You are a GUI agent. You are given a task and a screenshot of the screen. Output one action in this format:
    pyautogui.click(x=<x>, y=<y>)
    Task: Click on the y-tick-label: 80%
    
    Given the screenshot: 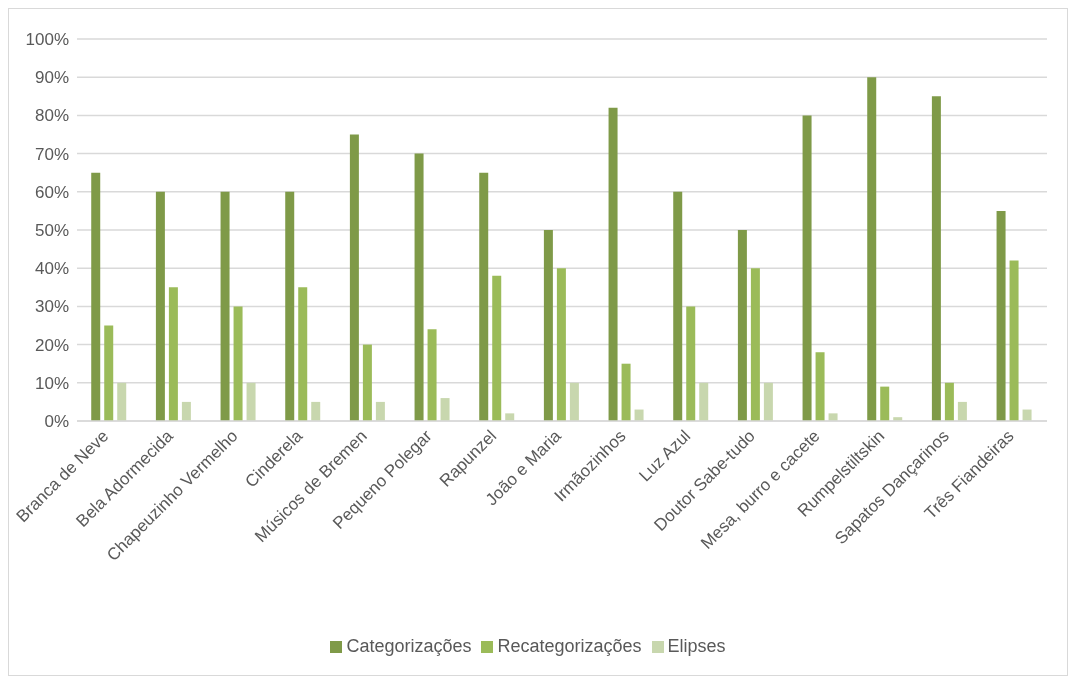 What is the action you would take?
    pyautogui.click(x=51, y=116)
    